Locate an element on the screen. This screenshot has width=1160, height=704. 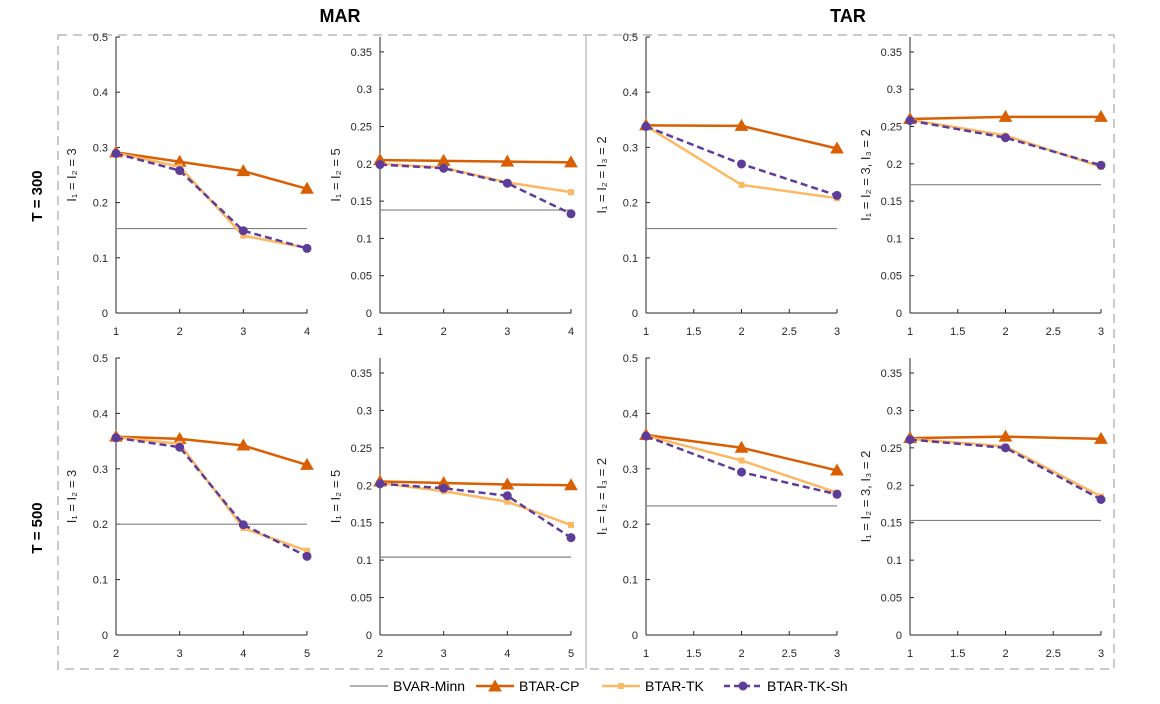
legend-label-btar-tk-sh: BTAR-TK-Sh is located at coordinates (807, 686).